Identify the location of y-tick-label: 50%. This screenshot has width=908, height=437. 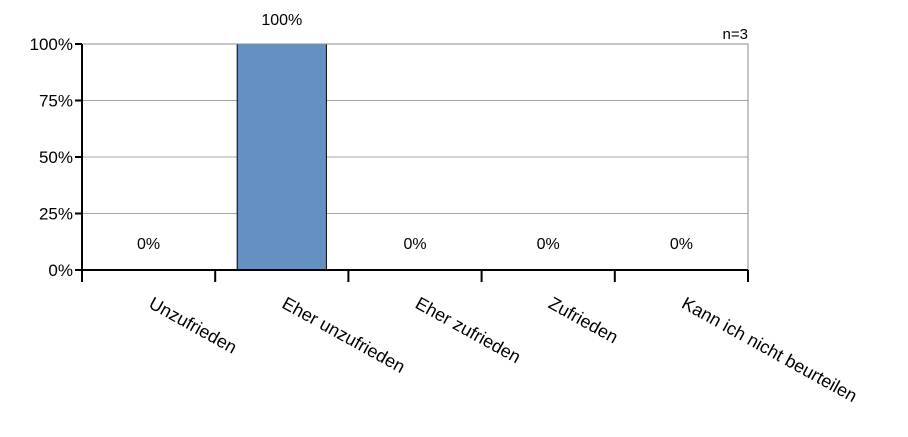
(56, 157).